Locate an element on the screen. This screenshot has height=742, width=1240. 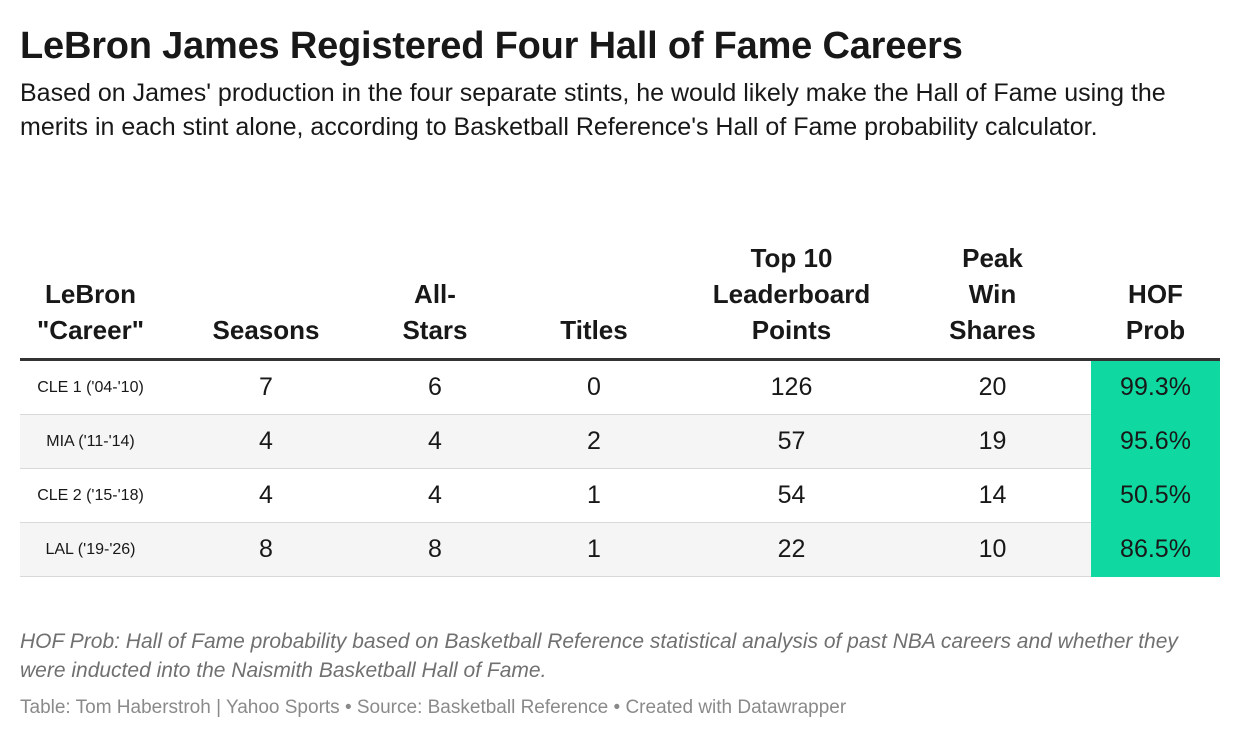
column-header-leaderboard-points-line: Top 10 is located at coordinates (791, 258).